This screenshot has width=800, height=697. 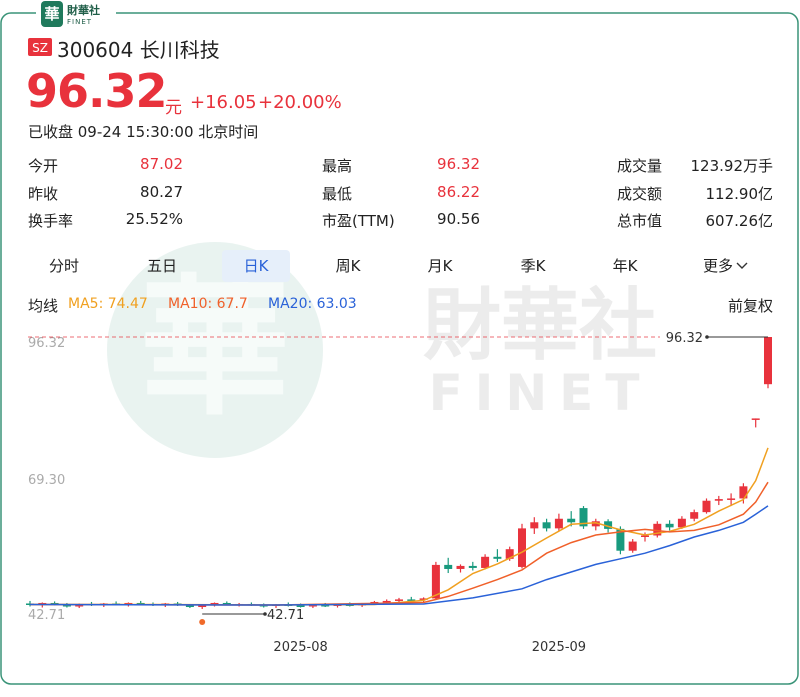 What do you see at coordinates (540, 393) in the screenshot?
I see `watermark-en: FINET` at bounding box center [540, 393].